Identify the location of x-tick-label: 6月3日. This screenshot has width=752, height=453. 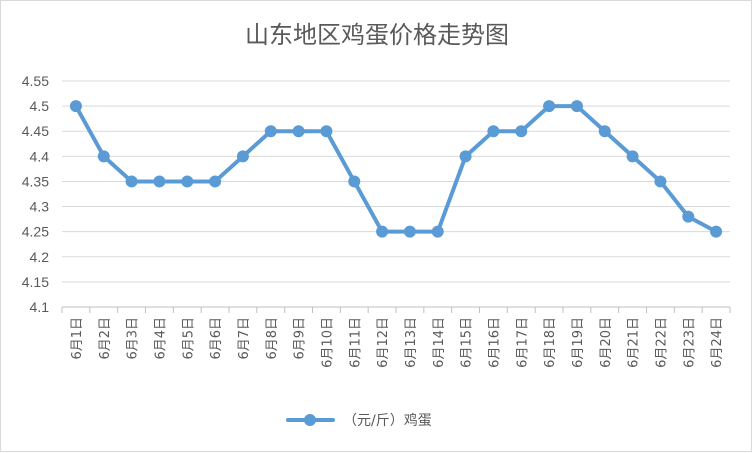
(133, 338).